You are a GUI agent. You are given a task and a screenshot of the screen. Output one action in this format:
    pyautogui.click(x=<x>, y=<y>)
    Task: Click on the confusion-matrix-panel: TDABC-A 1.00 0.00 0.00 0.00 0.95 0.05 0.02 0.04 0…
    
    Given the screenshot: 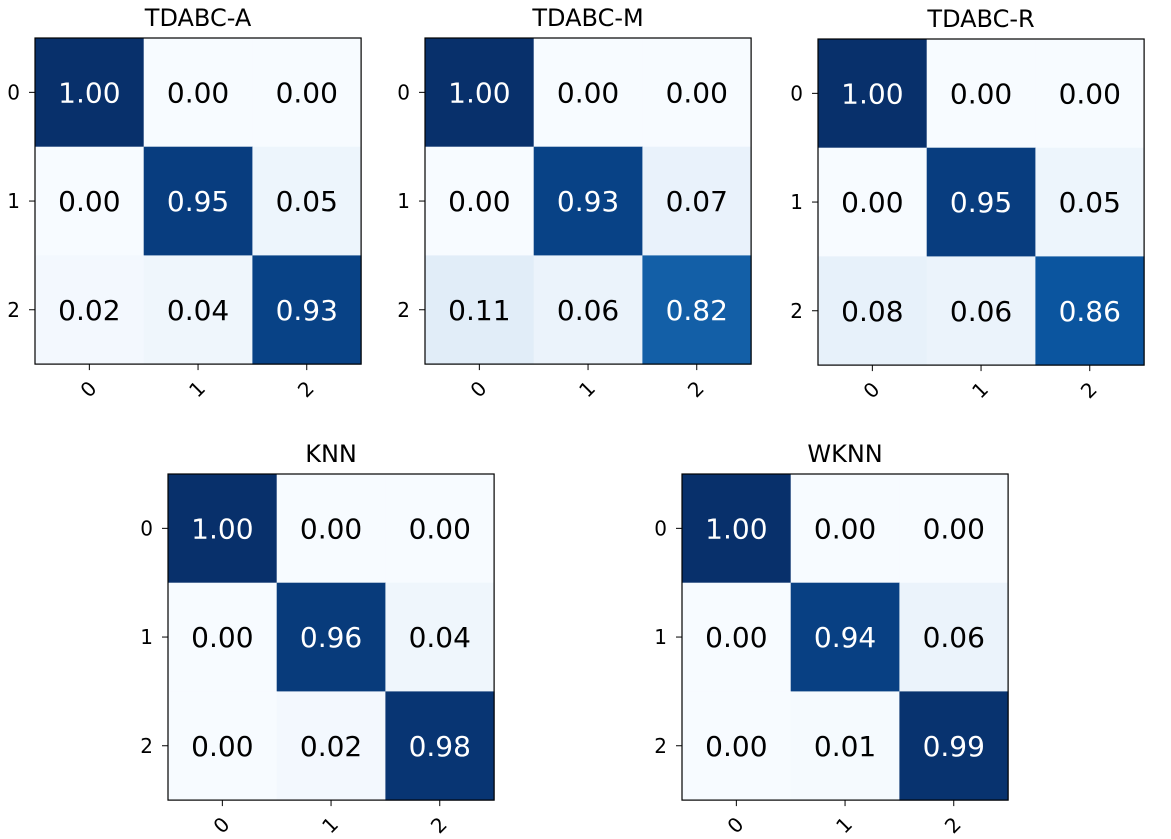 What is the action you would take?
    pyautogui.click(x=184, y=203)
    